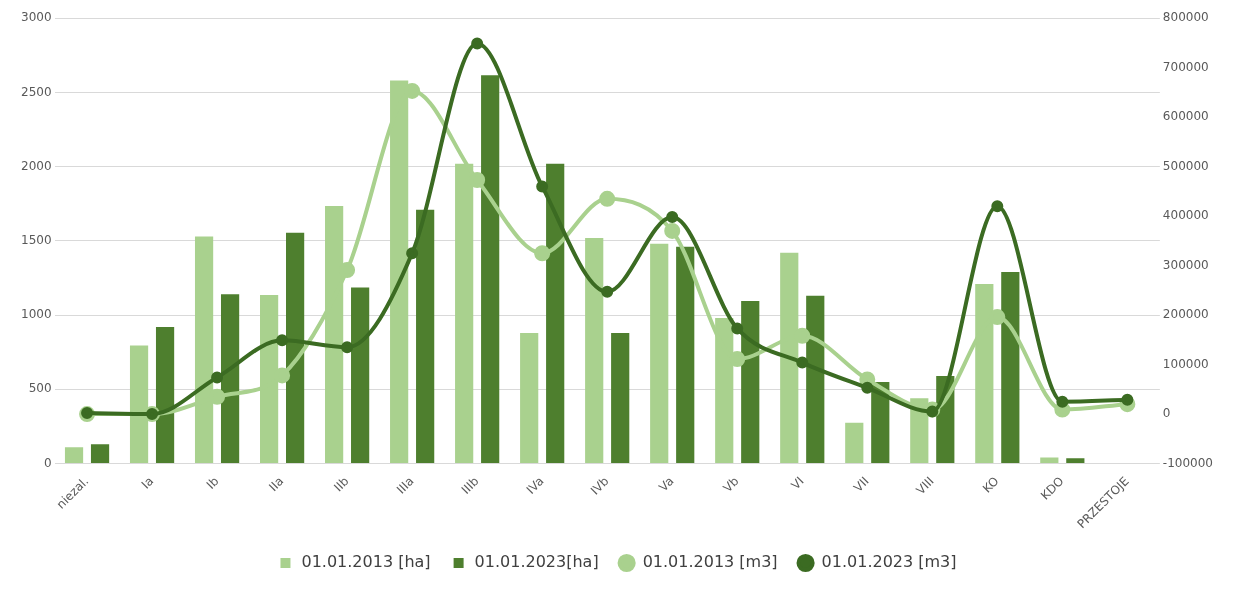 This screenshot has width=1234, height=589. Describe the element at coordinates (47, 462) in the screenshot. I see `y-tick-label: 0` at that location.